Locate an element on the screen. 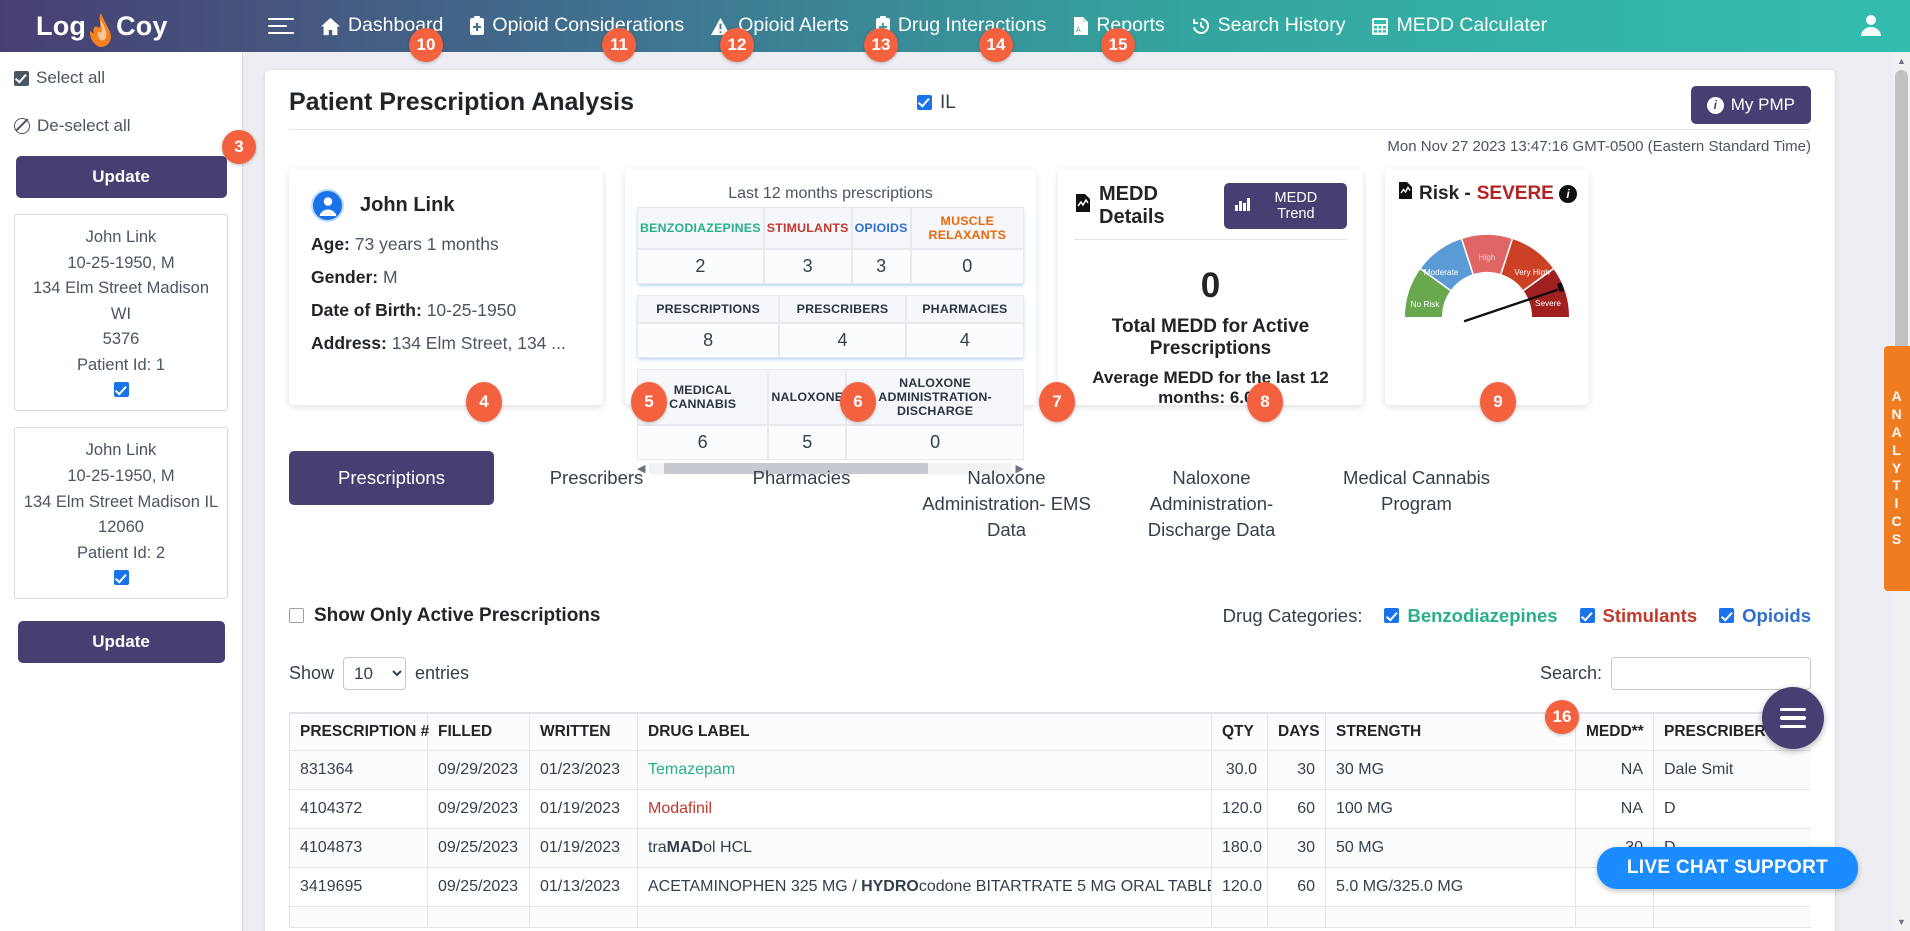  state-toggle-il: IL is located at coordinates (936, 103).